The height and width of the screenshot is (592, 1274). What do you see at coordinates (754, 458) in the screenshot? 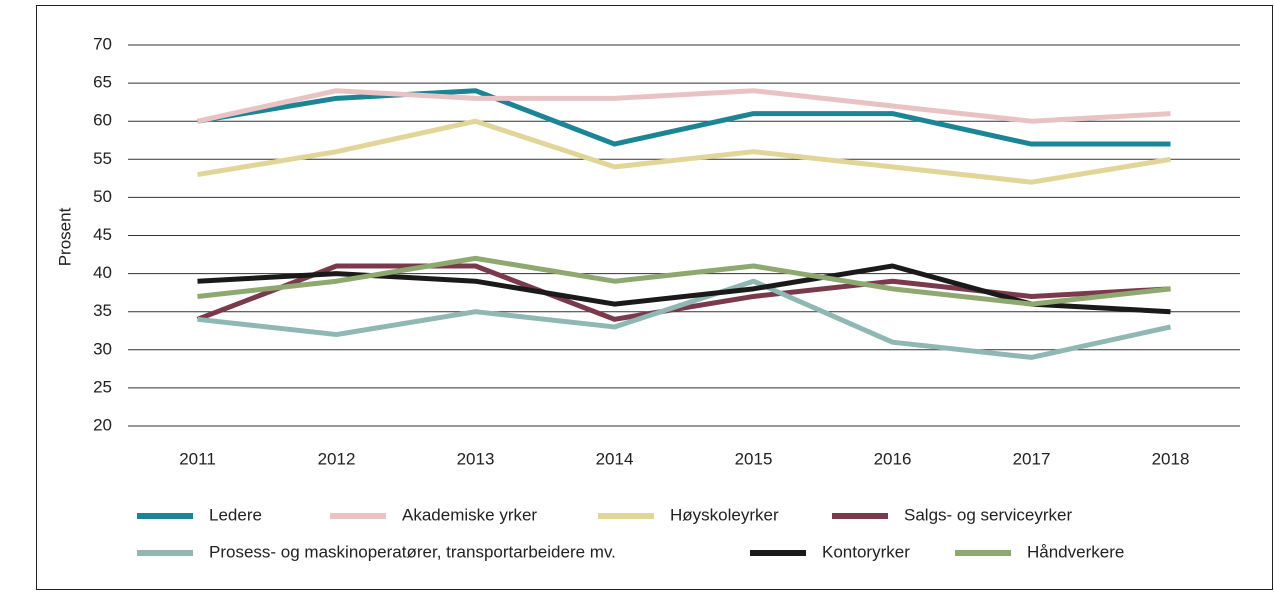
I see `x-tick-label: 2015` at bounding box center [754, 458].